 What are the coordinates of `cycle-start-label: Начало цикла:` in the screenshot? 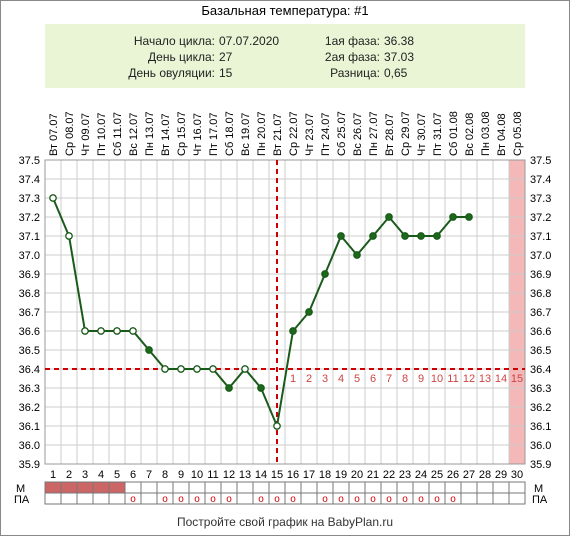 It's located at (174, 41).